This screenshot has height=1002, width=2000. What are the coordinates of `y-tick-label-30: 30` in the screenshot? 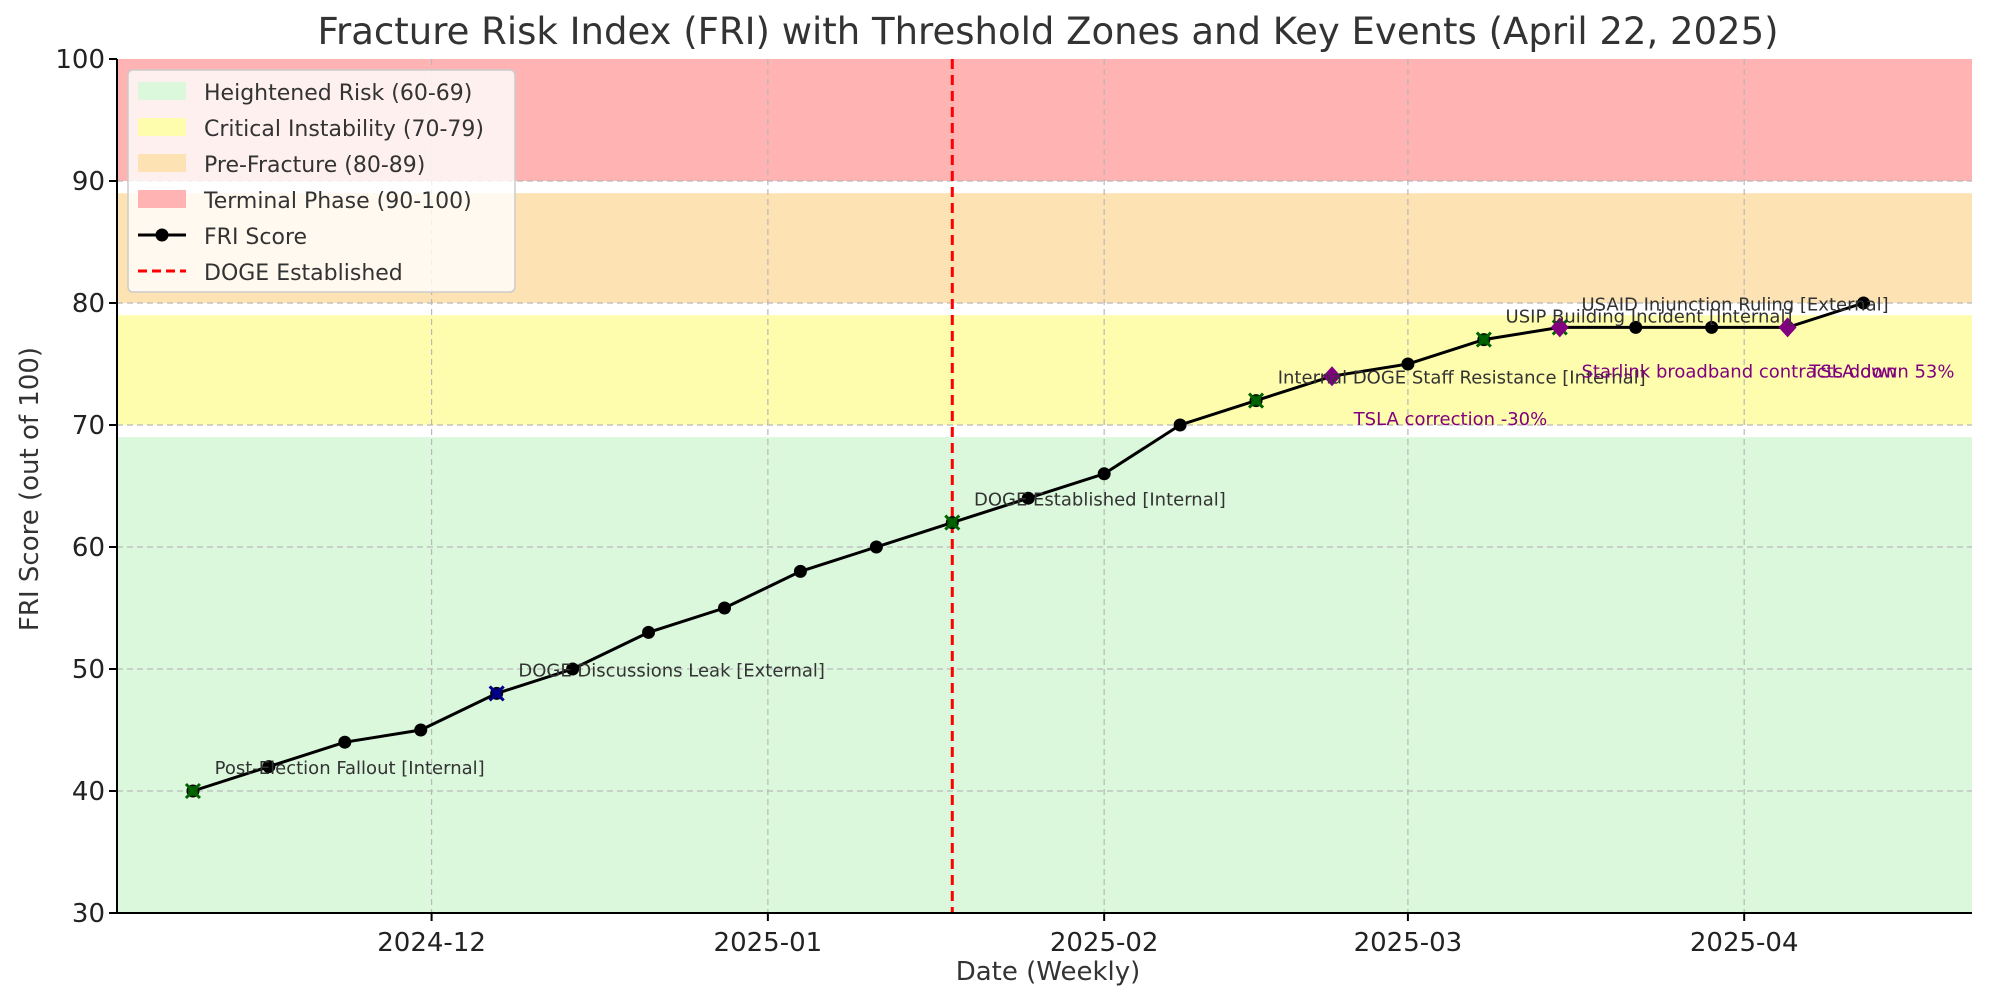 It's located at (88, 914).